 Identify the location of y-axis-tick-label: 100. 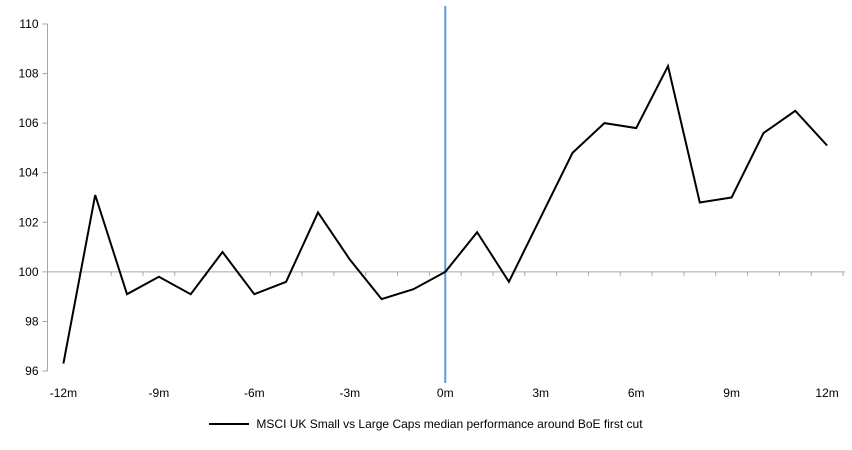
(28, 272).